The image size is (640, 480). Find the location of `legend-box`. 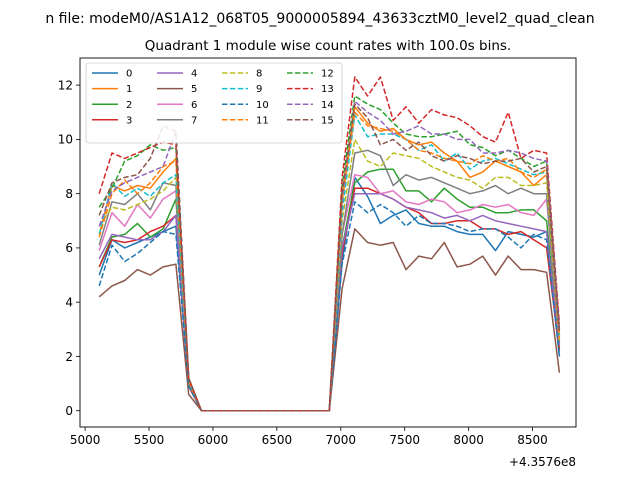

legend-box is located at coordinates (214, 103).